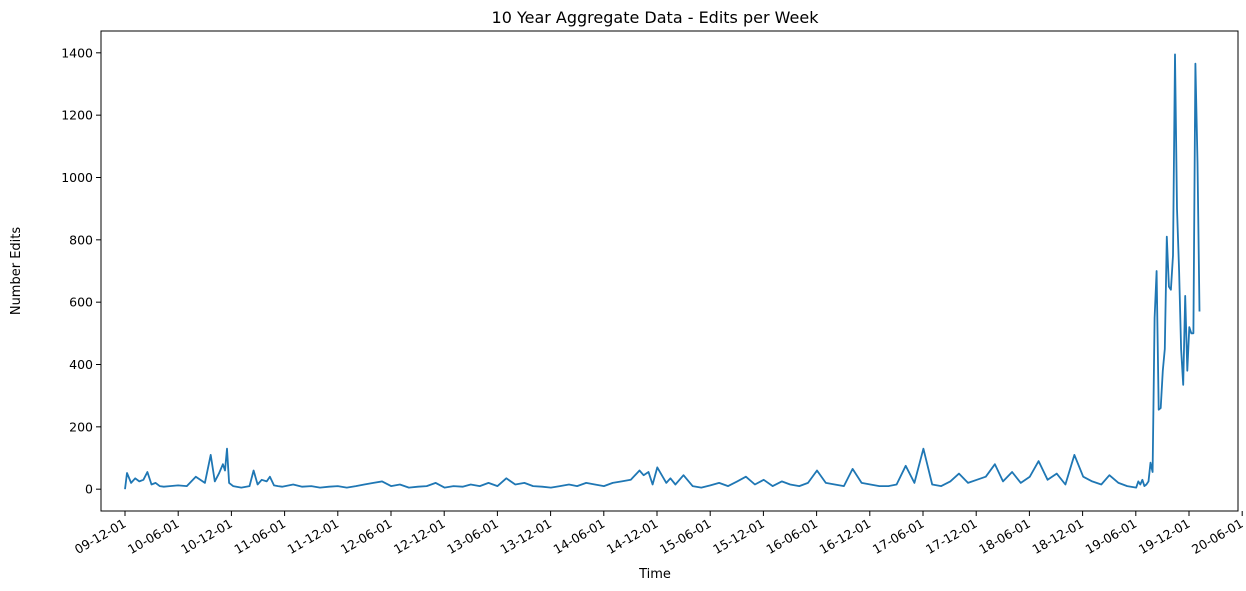 The image size is (1246, 591). Describe the element at coordinates (632, 536) in the screenshot. I see `x-tick-label: 14-12-01` at that location.